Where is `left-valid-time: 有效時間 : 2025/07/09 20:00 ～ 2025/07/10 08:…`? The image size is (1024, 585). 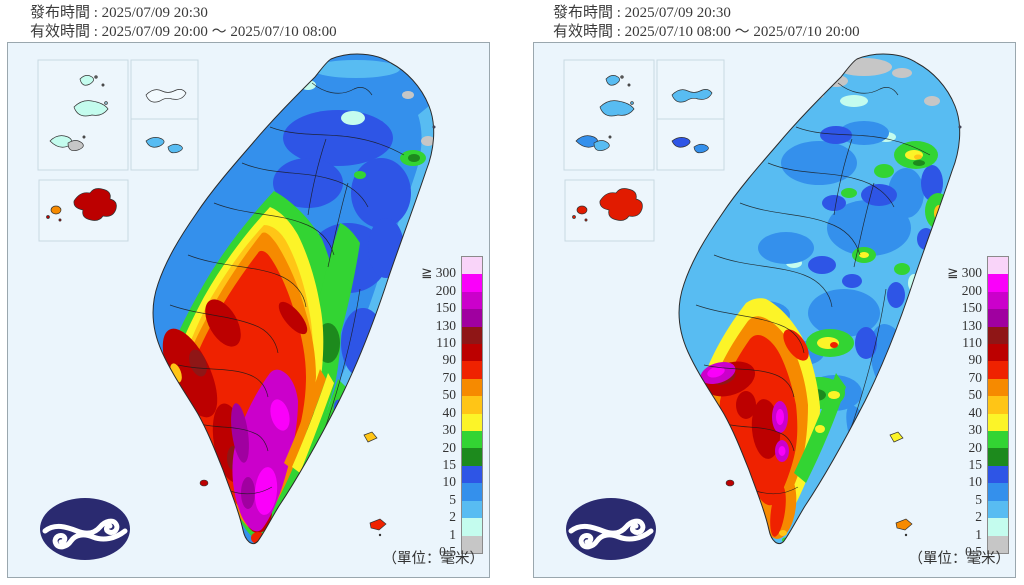
left-valid-time: 有效時間 : 2025/07/09 20:00 ～ 2025/07/10 08:… is located at coordinates (183, 32).